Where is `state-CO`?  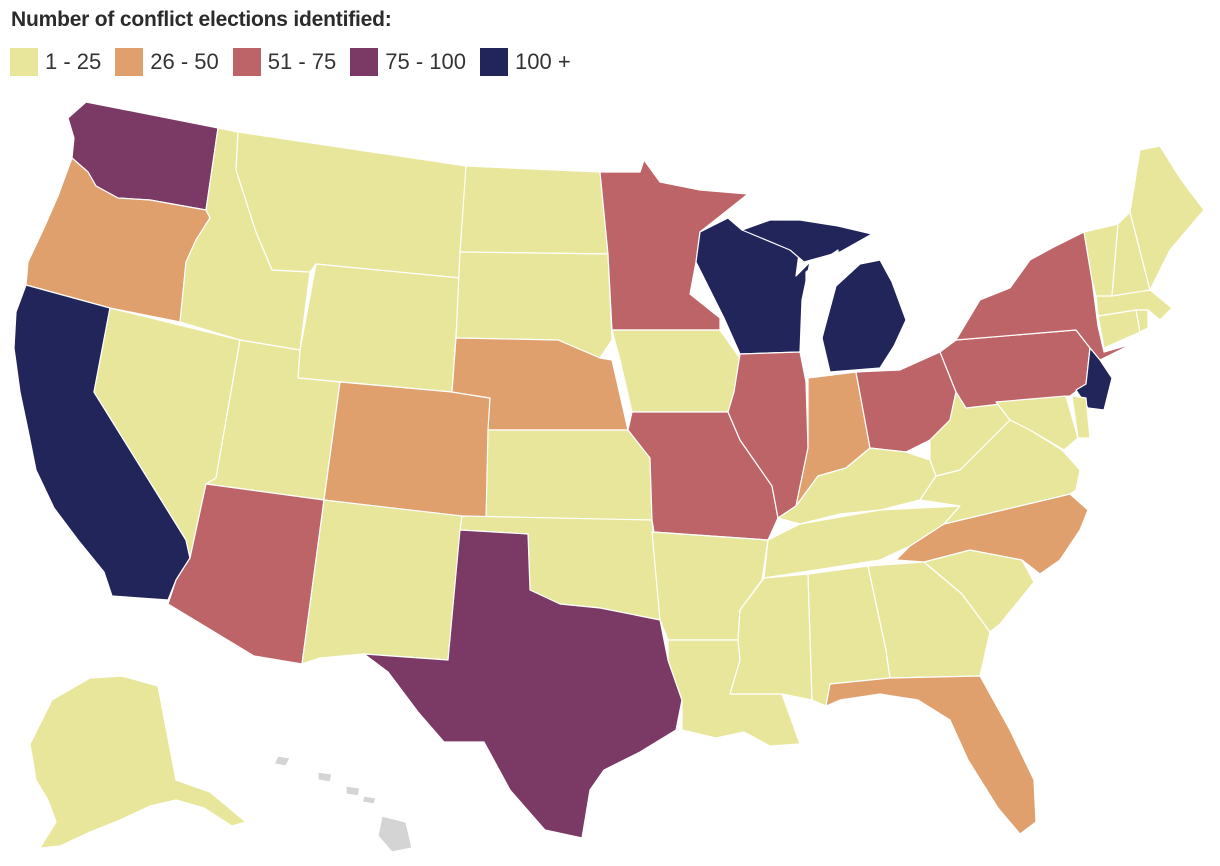
state-CO is located at coordinates (407, 451).